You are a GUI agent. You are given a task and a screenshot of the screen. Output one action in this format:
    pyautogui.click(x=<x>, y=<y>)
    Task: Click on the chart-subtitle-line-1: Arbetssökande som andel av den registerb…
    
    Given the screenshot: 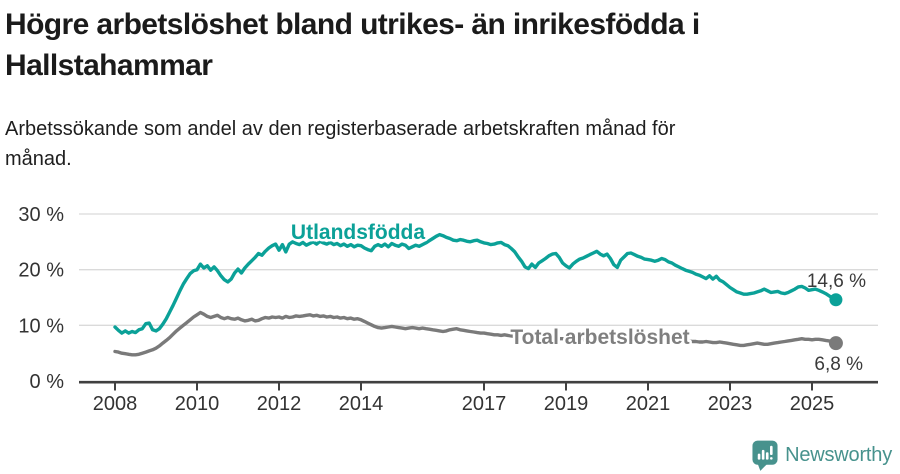 What is the action you would take?
    pyautogui.click(x=340, y=129)
    